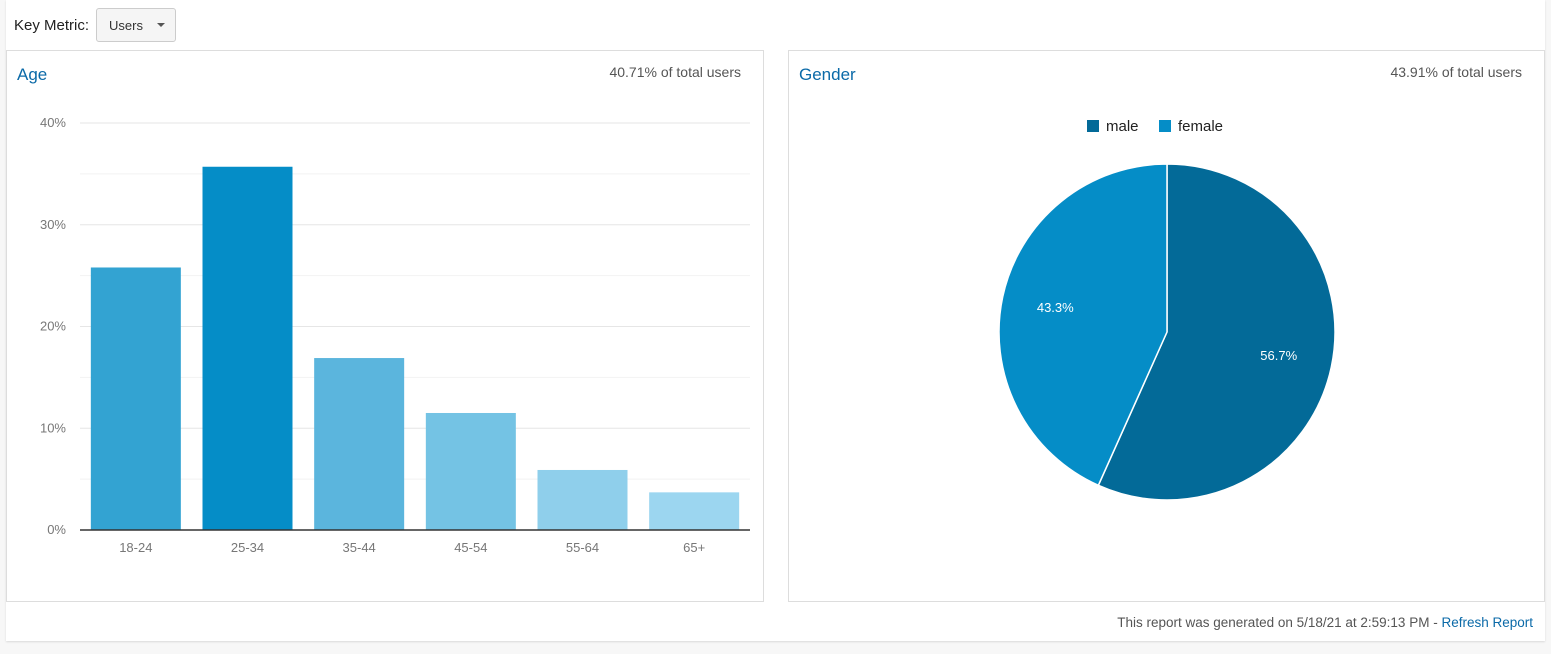 This screenshot has width=1551, height=654. What do you see at coordinates (32, 74) in the screenshot?
I see `age-title: Age` at bounding box center [32, 74].